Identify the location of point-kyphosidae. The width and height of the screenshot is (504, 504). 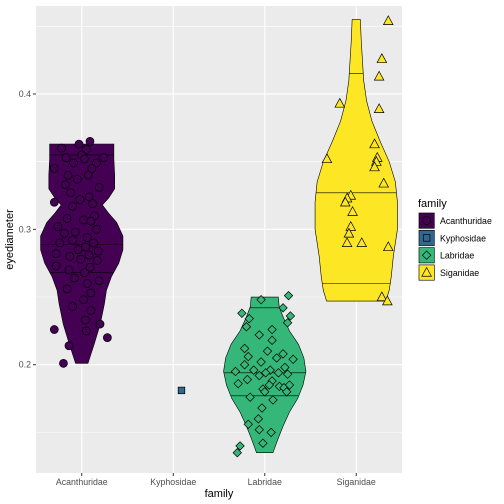
(181, 390).